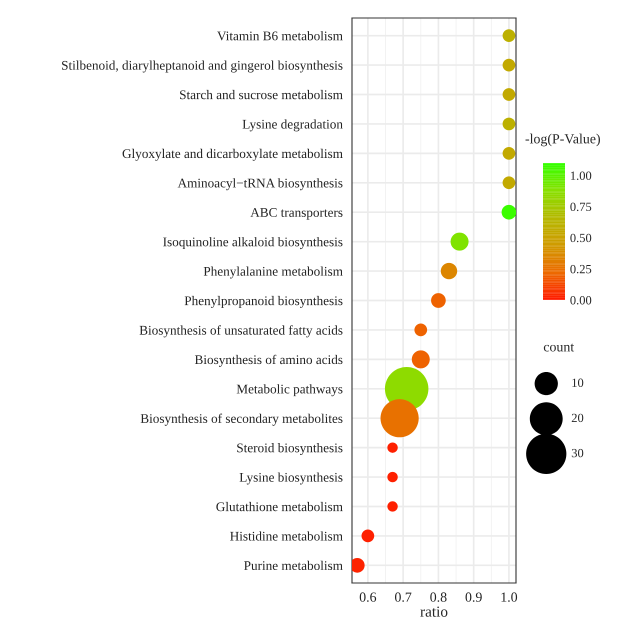 This screenshot has width=622, height=622. What do you see at coordinates (268, 360) in the screenshot?
I see `y-tick-label: Biosynthesis of amino acids` at bounding box center [268, 360].